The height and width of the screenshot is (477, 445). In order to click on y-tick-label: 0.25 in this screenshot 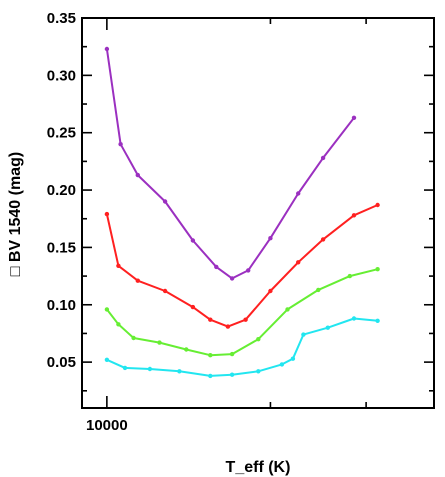, I will do `click(61, 133)`.